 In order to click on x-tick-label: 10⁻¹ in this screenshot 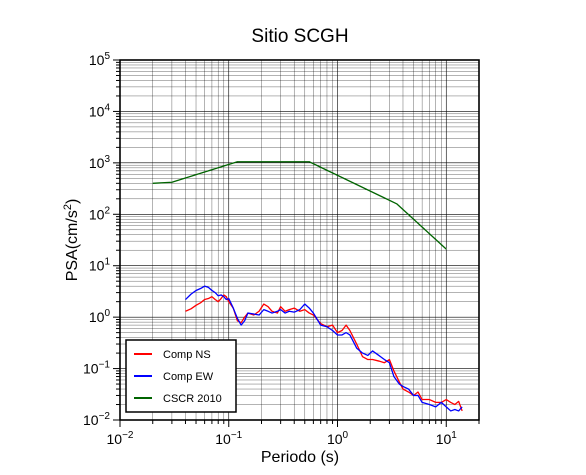, I will do `click(228, 438)`.